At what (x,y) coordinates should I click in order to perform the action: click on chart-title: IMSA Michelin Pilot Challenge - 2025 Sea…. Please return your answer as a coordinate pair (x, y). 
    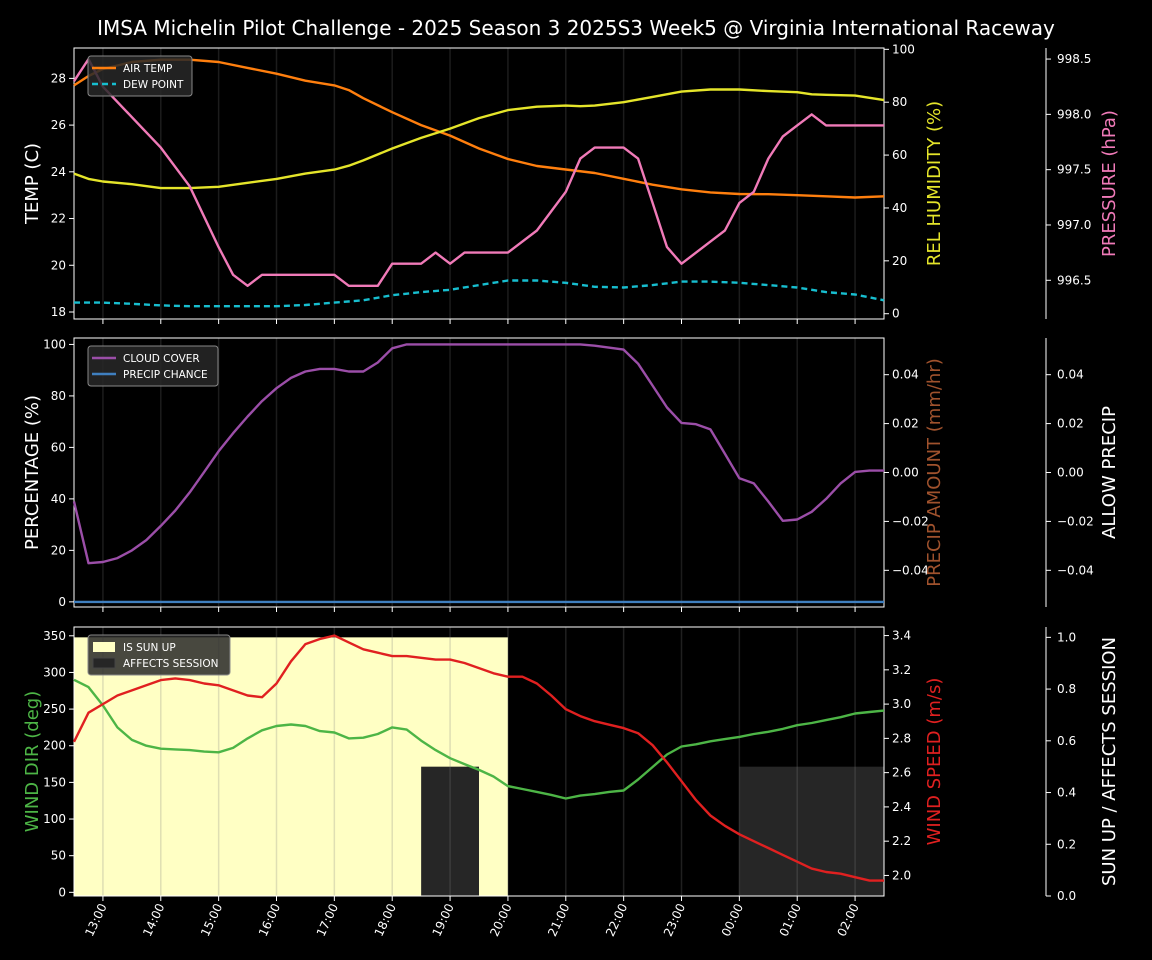
    Looking at the image, I should click on (576, 28).